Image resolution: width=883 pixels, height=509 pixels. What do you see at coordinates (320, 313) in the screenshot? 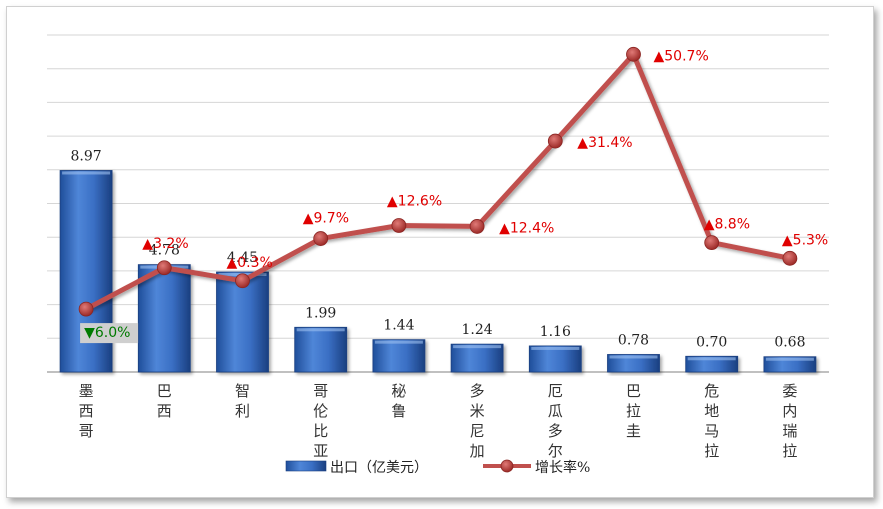
I see `bar-value-label: 1.99` at bounding box center [320, 313].